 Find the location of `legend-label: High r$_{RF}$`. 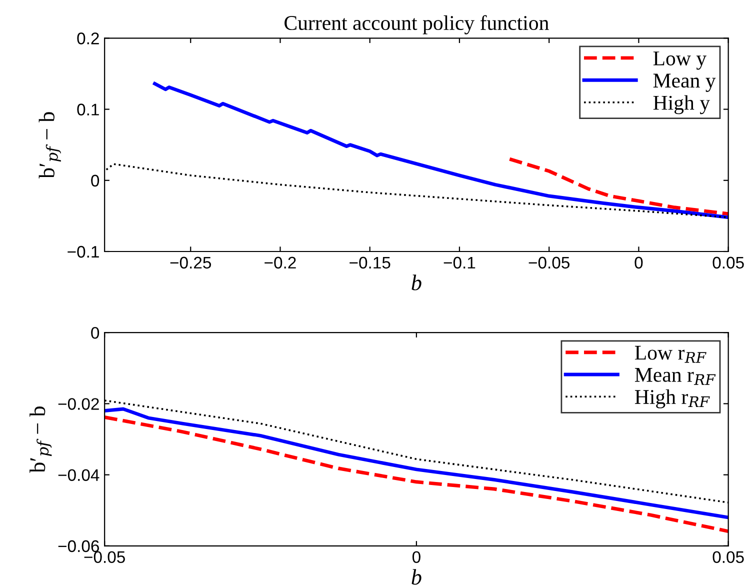

legend-label: High r$_{RF}$ is located at coordinates (672, 398).